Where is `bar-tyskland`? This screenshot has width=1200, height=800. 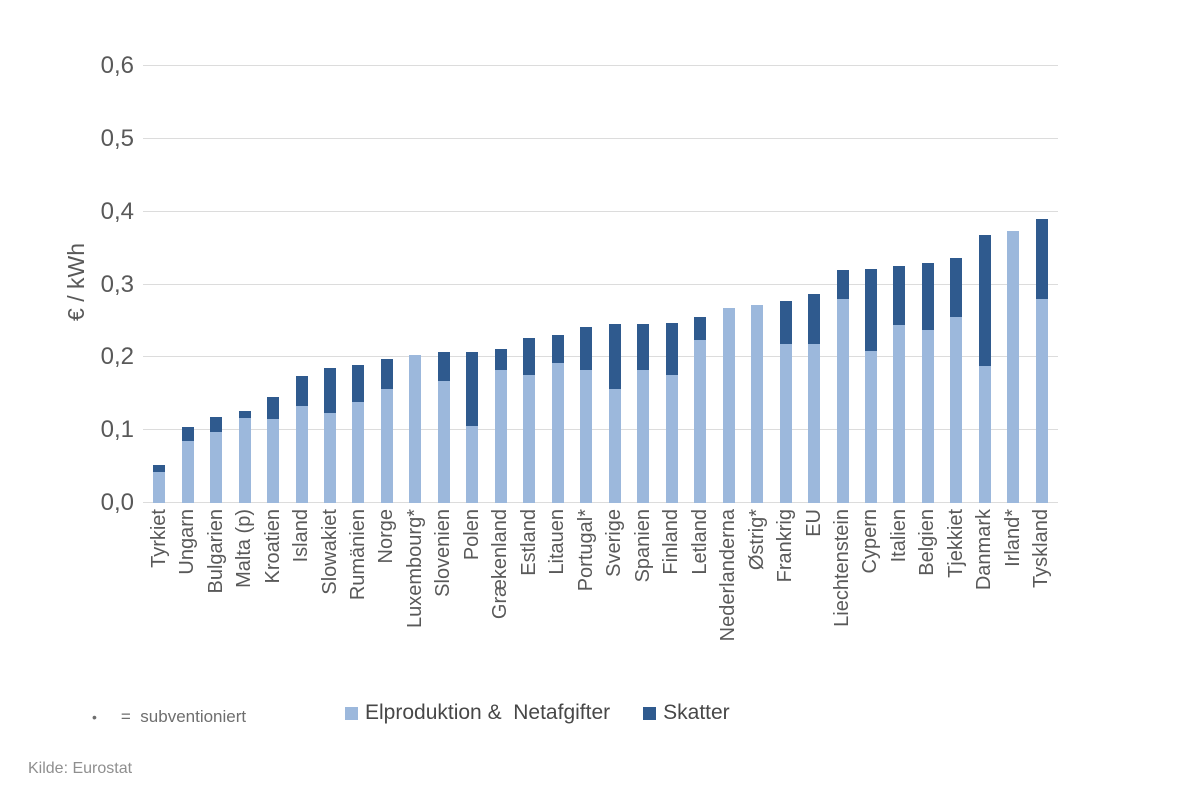 bar-tyskland is located at coordinates (1041, 360).